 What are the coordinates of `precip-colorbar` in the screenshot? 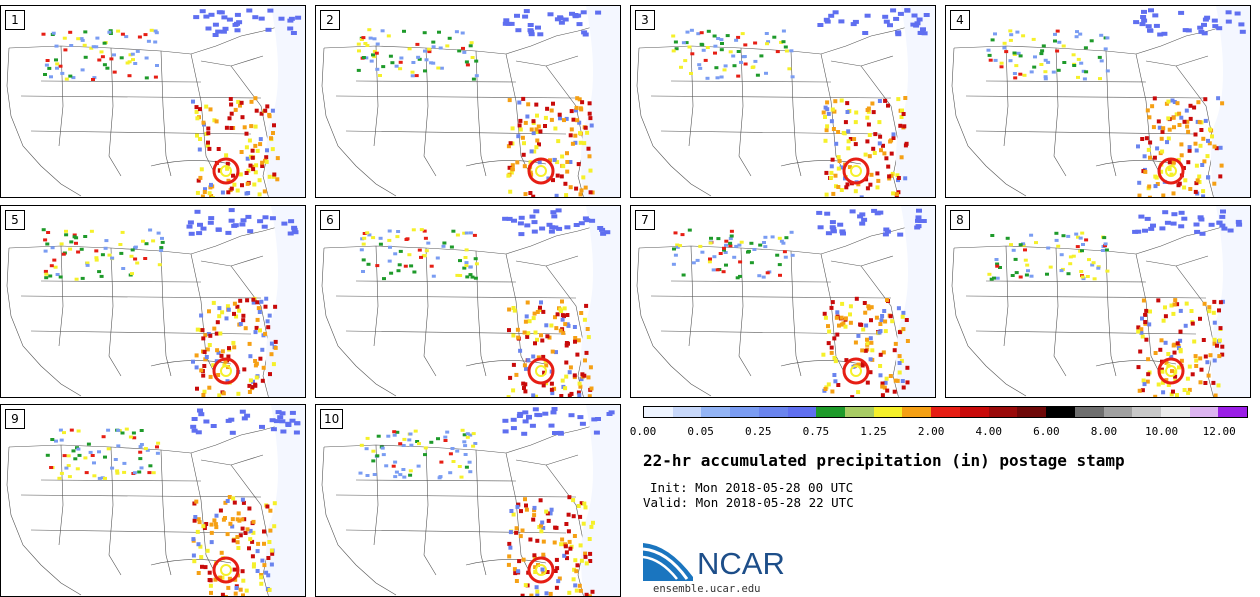 It's located at (945, 412).